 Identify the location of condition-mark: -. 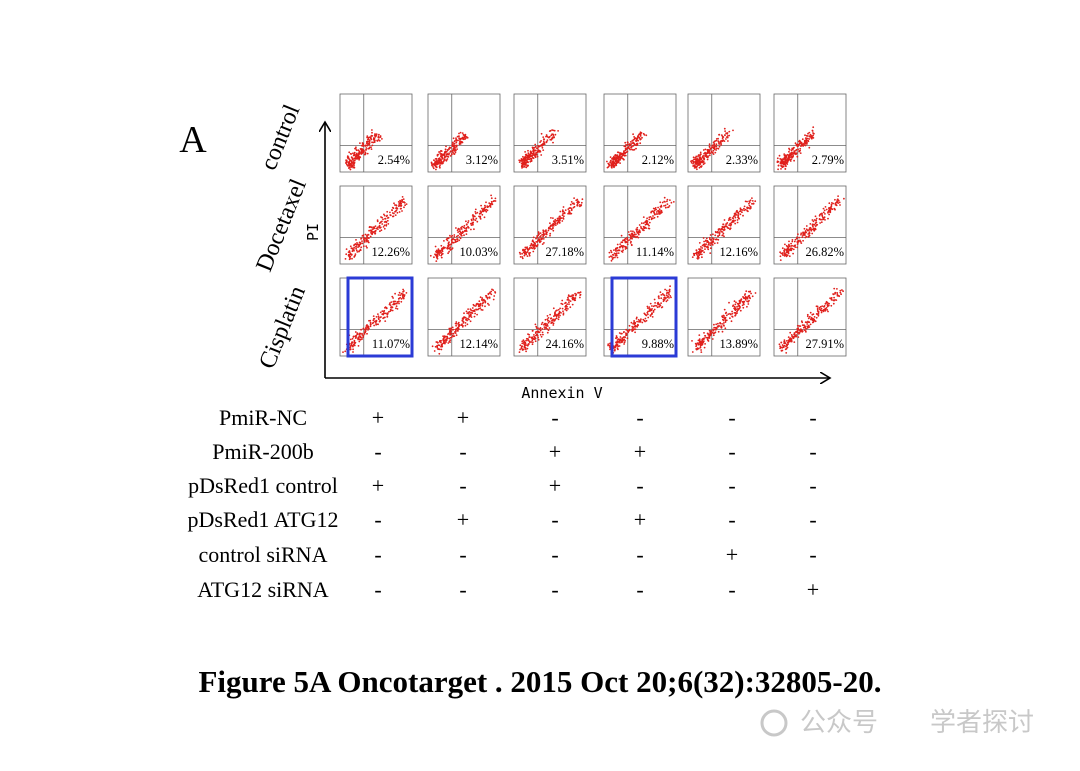
(812, 519).